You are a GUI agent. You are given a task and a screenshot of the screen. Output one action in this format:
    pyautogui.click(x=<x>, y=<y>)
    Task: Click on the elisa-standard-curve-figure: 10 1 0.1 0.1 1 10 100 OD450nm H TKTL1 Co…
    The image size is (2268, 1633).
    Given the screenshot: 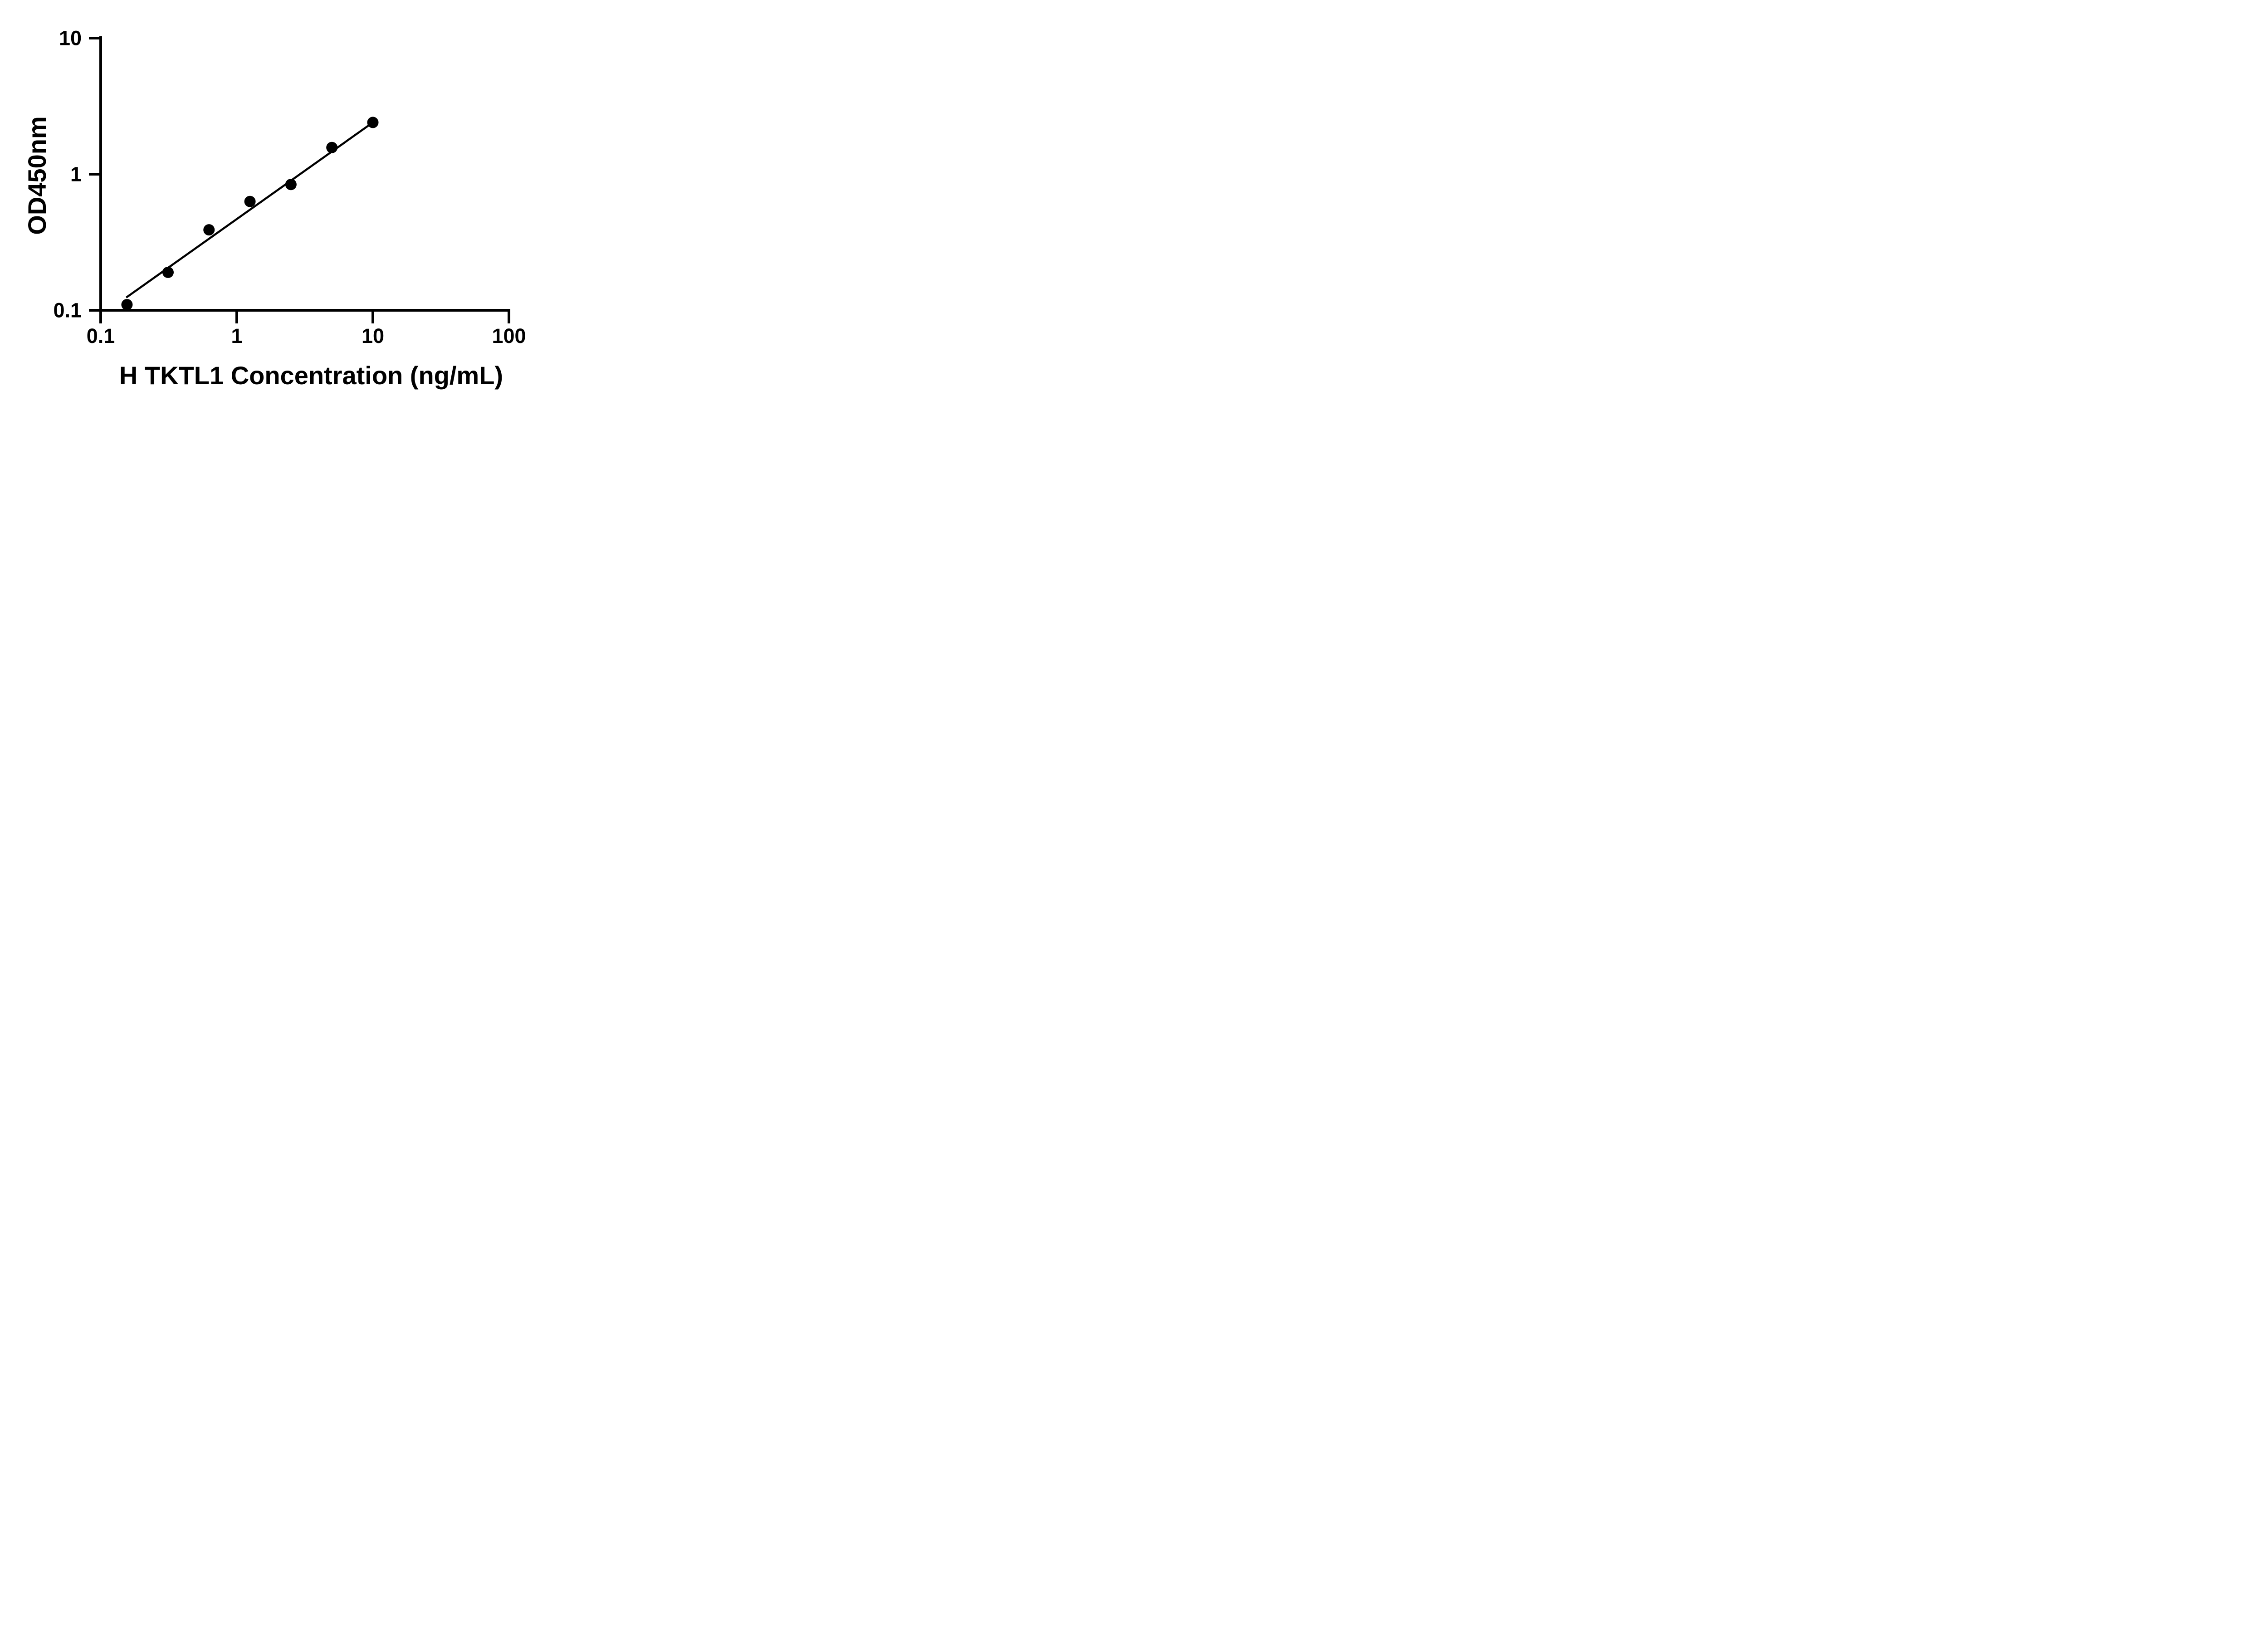 What is the action you would take?
    pyautogui.click(x=286, y=204)
    